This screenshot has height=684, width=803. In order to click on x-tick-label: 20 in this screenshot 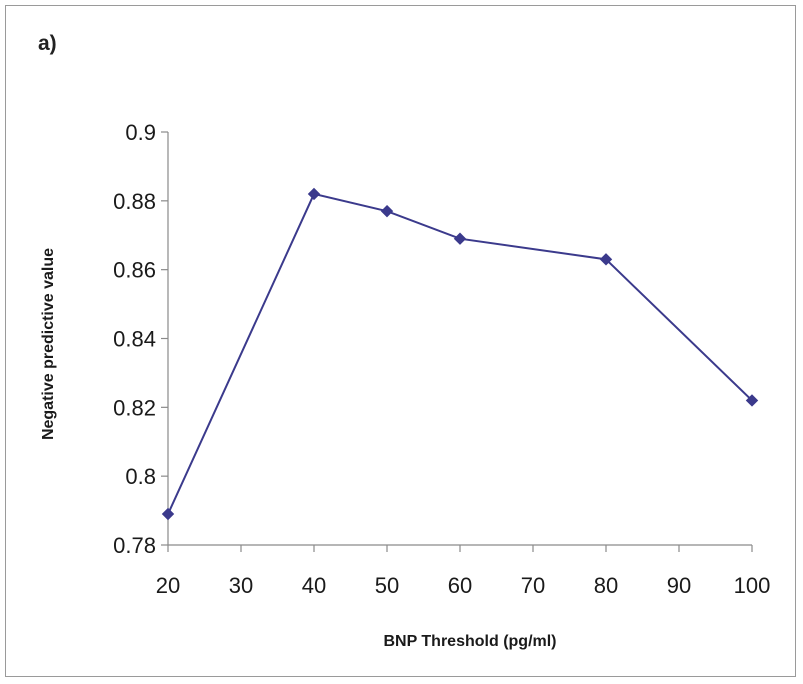, I will do `click(168, 585)`.